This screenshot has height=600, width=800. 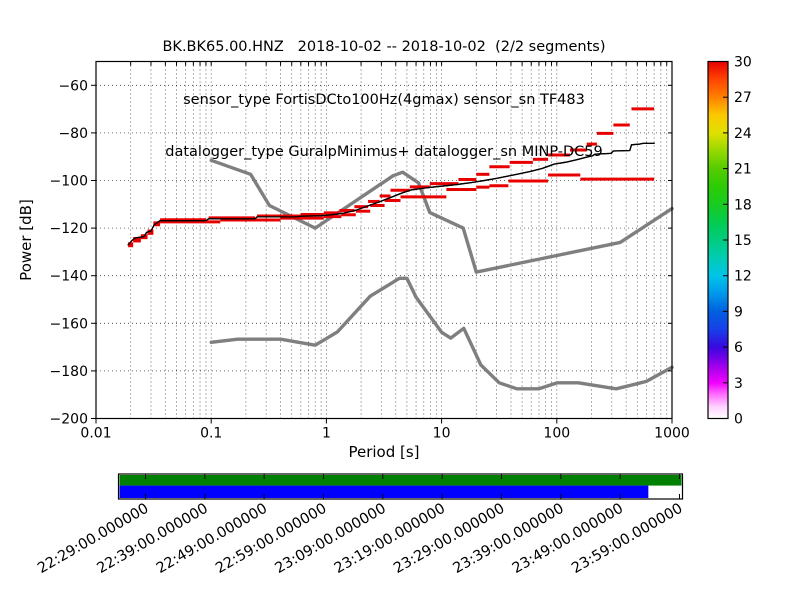 I want to click on colorbar-tick-label: 0, so click(x=738, y=420).